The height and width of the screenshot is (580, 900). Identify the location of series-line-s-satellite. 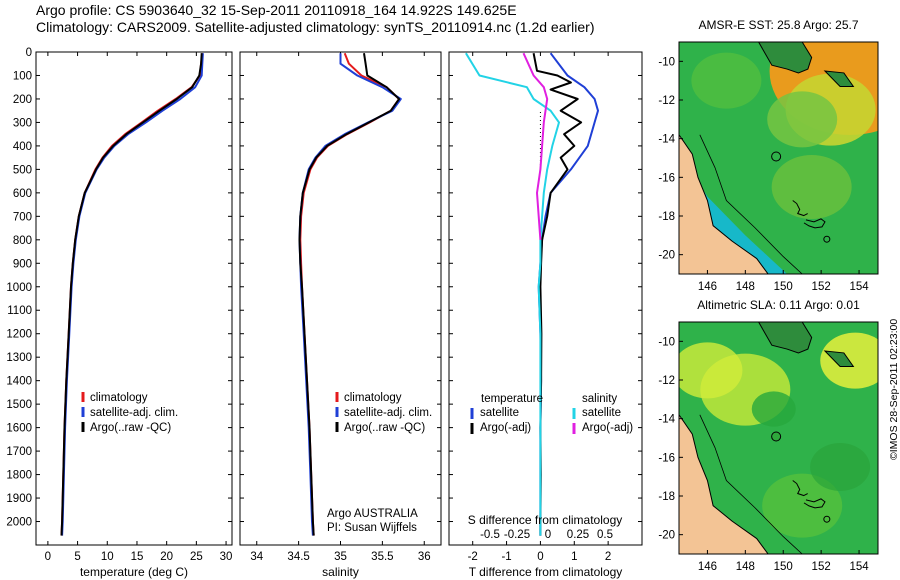
(512, 294).